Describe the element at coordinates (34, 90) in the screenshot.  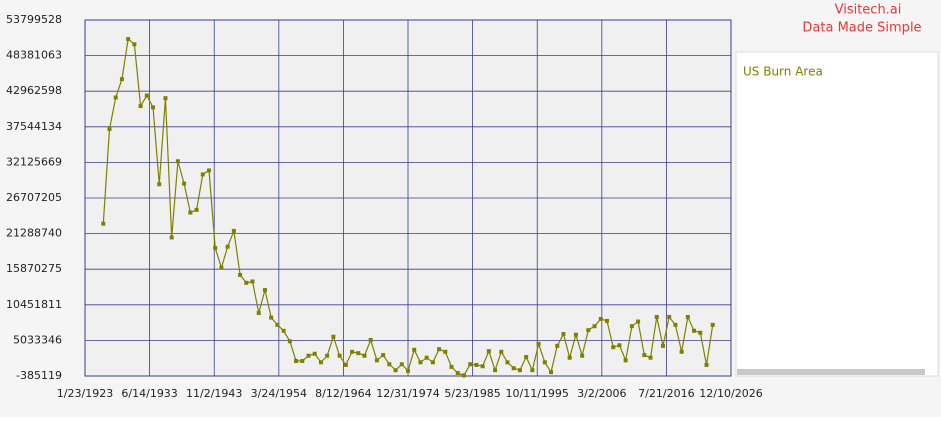
I see `y-tick-label: 42962598` at that location.